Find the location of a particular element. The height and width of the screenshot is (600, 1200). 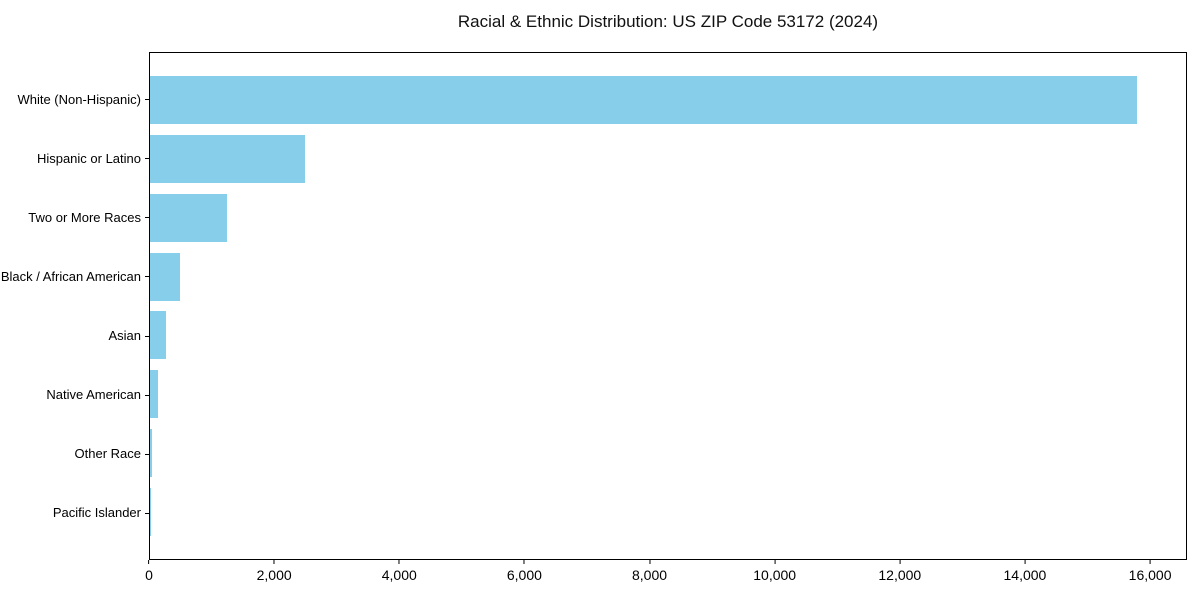

x-tick: 6,000 is located at coordinates (524, 571).